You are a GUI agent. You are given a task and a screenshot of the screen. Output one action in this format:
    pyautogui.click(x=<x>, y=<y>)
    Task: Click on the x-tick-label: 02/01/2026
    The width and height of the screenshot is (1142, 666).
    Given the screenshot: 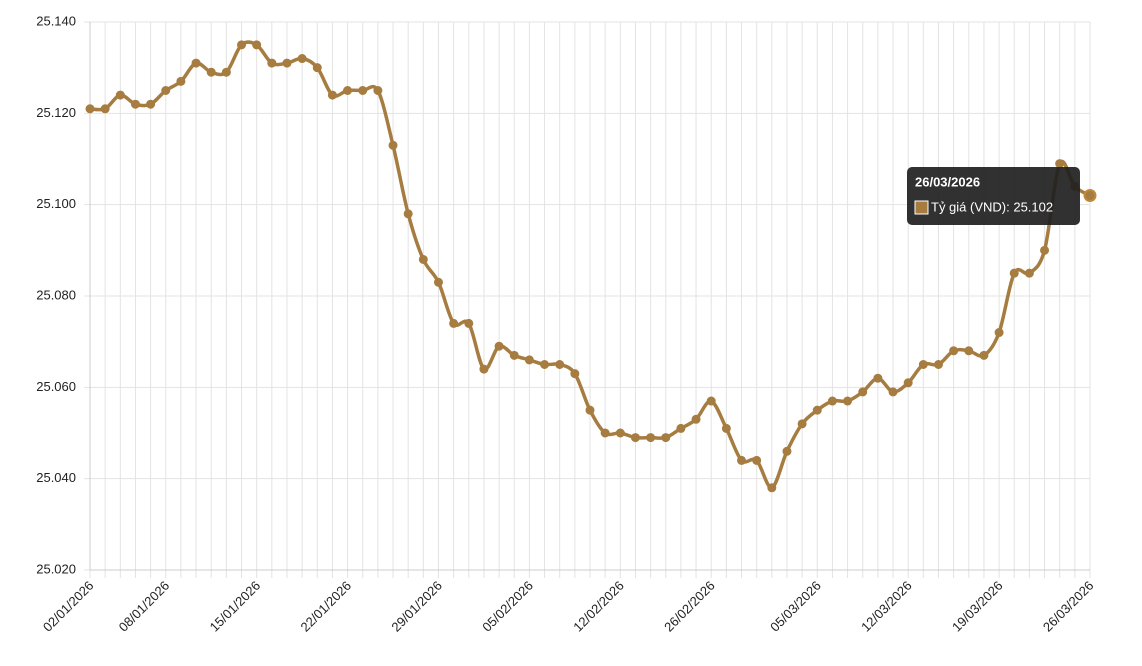 What is the action you would take?
    pyautogui.click(x=68, y=606)
    